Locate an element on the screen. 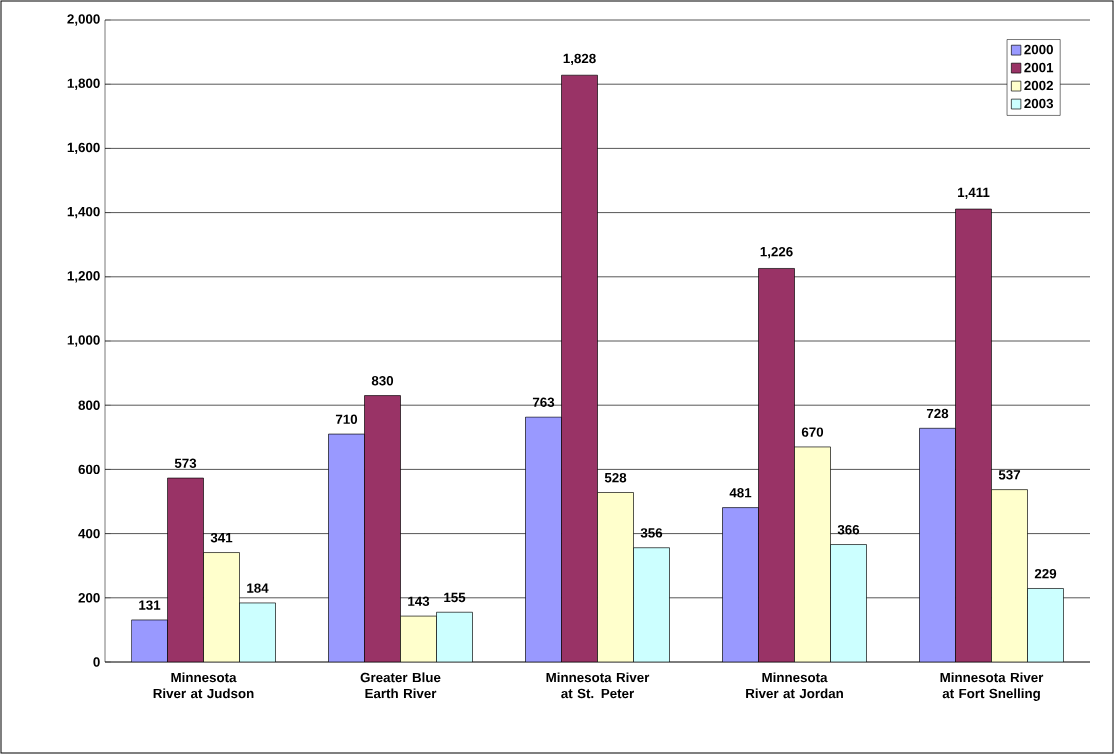 This screenshot has width=1114, height=754. x-tick-label: Minnesota River at Judson is located at coordinates (203, 685).